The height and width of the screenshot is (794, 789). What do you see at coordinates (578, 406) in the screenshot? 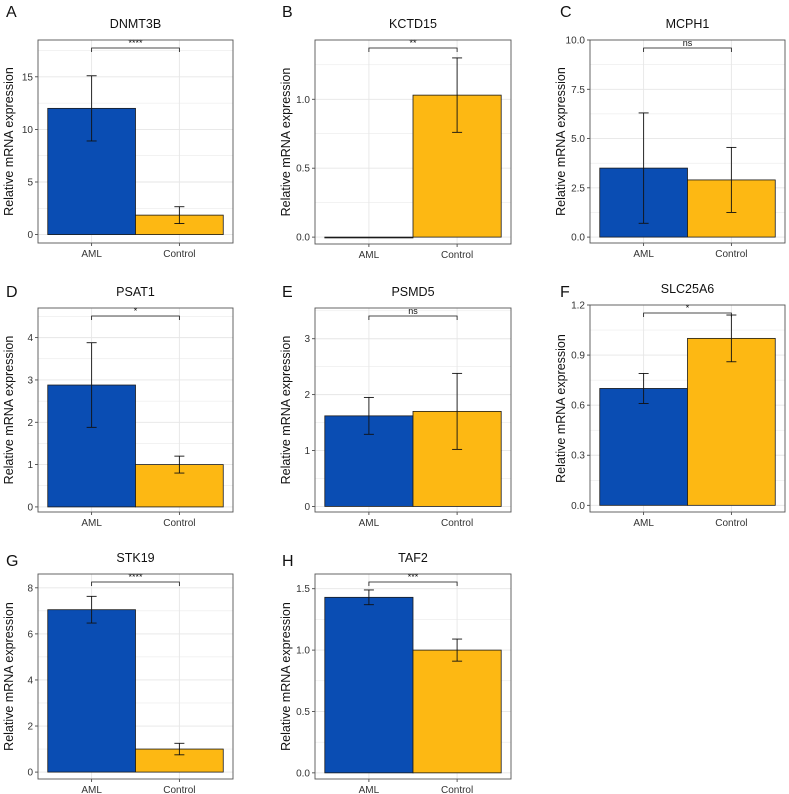
I see `y-tick-label: 0.6` at bounding box center [578, 406].